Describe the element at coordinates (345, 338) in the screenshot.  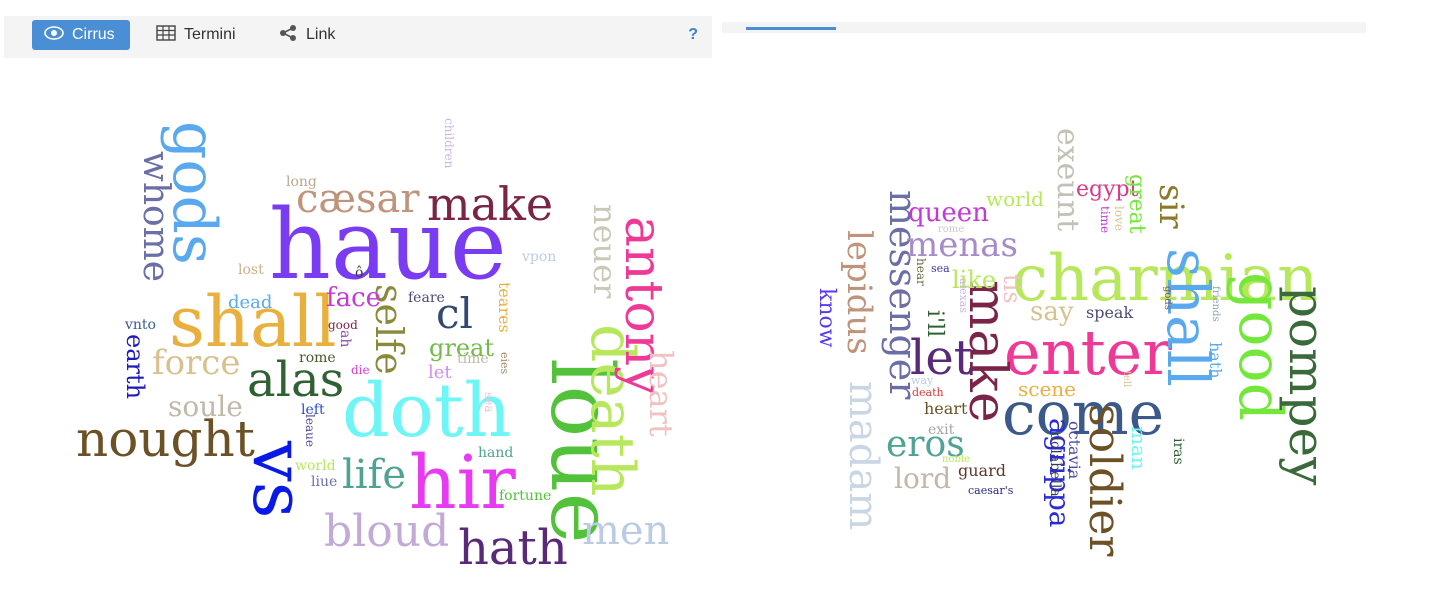
I see `left-cloud-word-37: ah` at that location.